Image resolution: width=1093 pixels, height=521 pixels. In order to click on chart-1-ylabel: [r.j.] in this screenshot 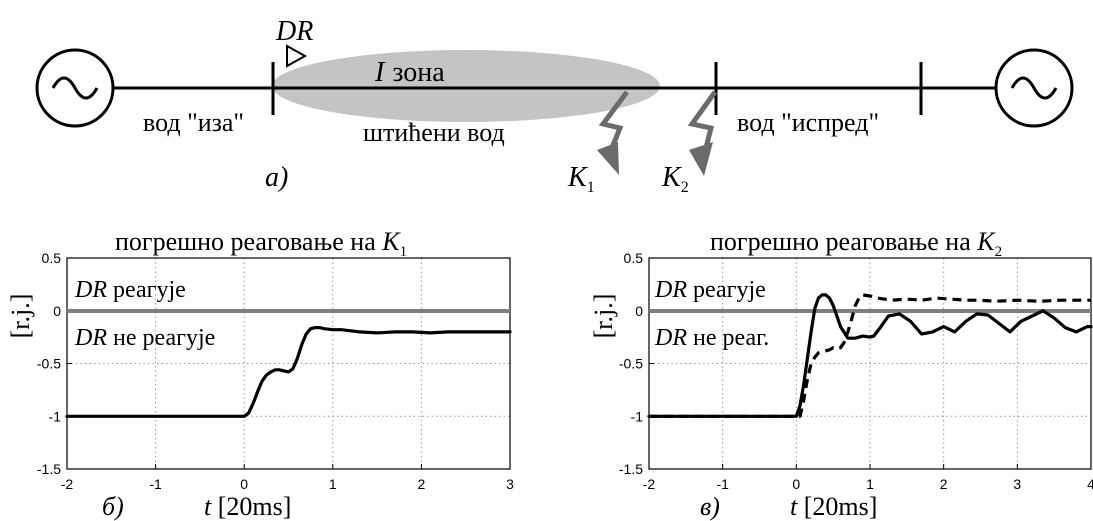, I will do `click(20, 316)`.